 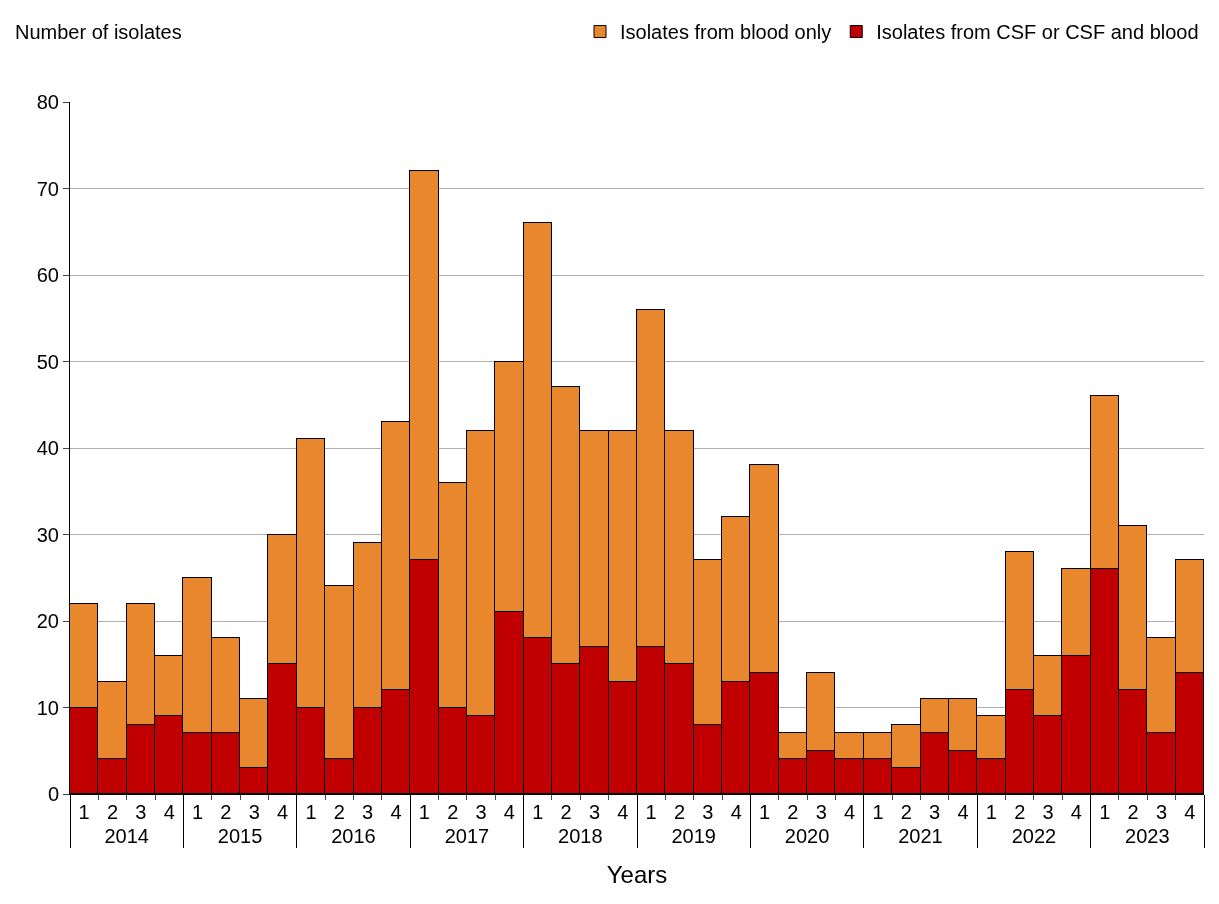 I want to click on y-tick-label: 70, so click(x=47, y=188).